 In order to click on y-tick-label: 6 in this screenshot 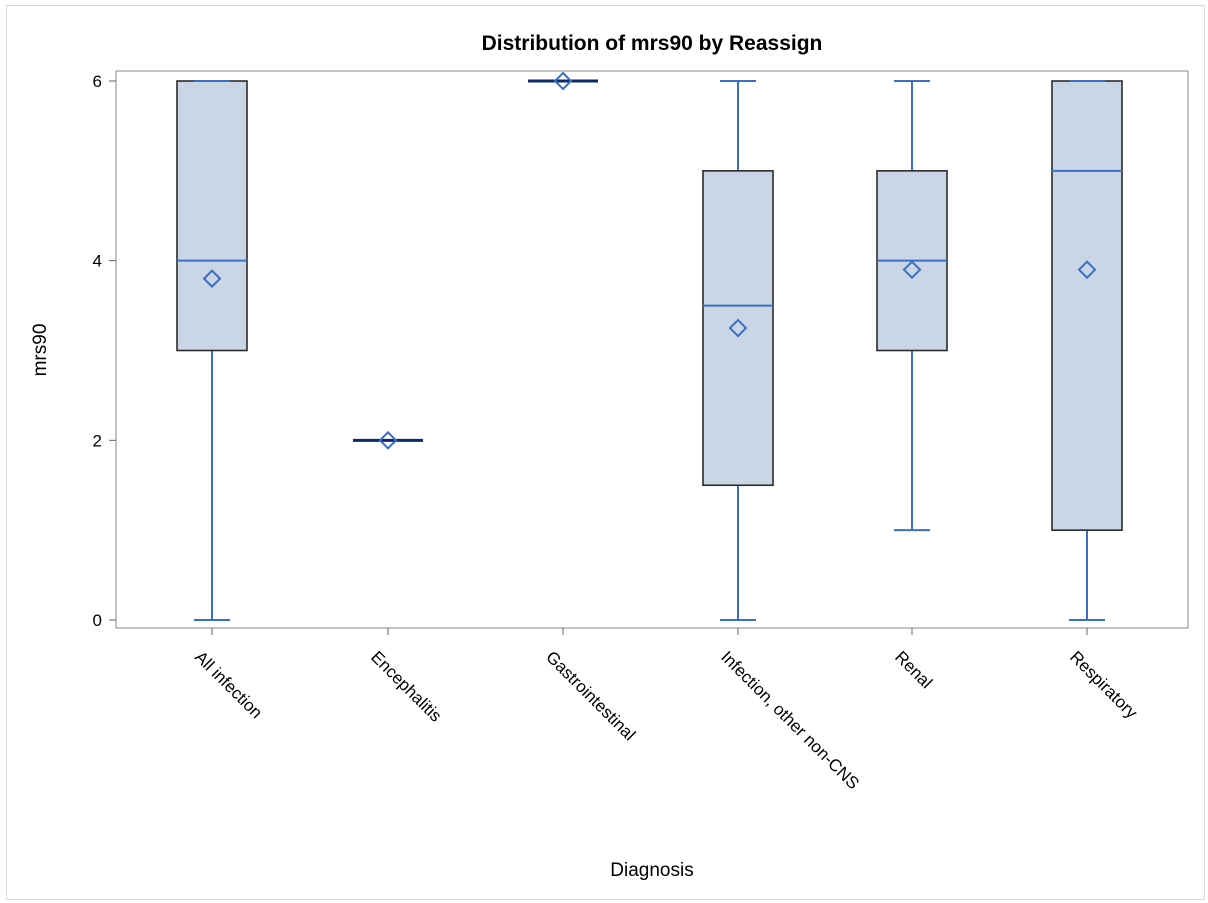, I will do `click(97, 81)`.